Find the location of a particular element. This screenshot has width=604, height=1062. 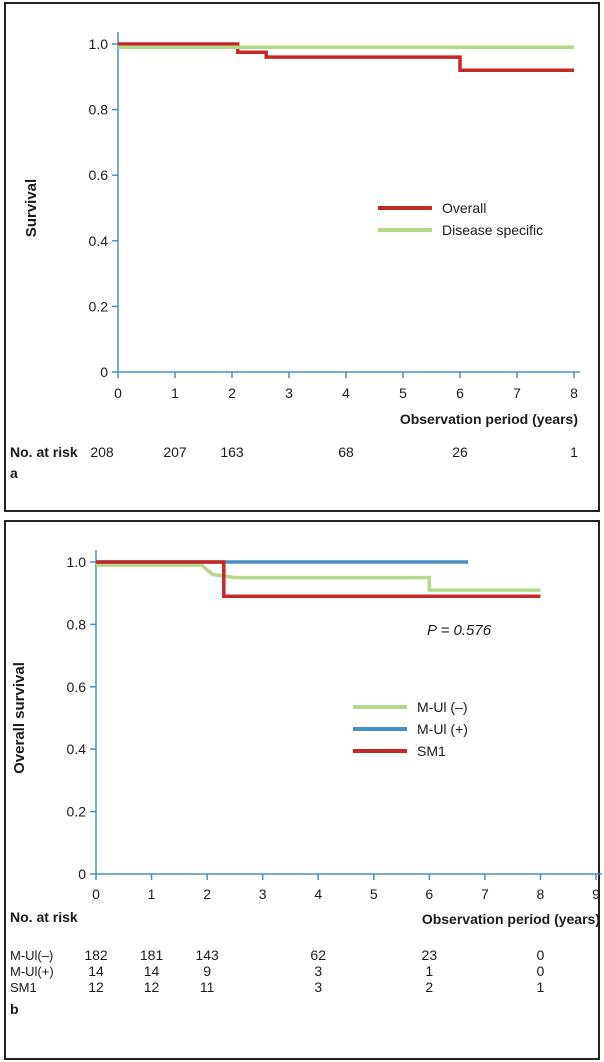

risk-value: 182 is located at coordinates (96, 955).